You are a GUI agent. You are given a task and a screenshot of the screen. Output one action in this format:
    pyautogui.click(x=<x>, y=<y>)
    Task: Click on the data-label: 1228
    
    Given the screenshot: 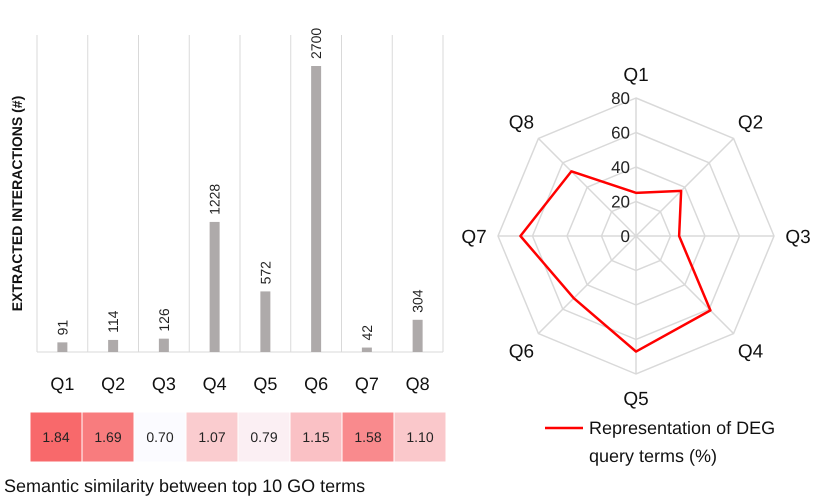 What is the action you would take?
    pyautogui.click(x=214, y=199)
    